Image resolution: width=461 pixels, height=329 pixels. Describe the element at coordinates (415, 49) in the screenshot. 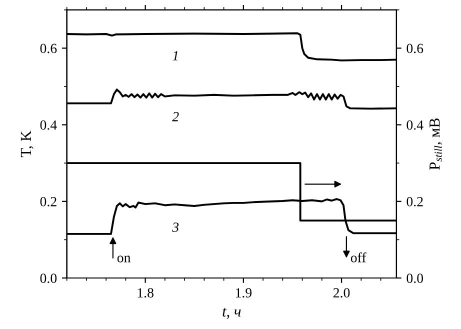

I see `y2-tick-label: 0.6` at that location.